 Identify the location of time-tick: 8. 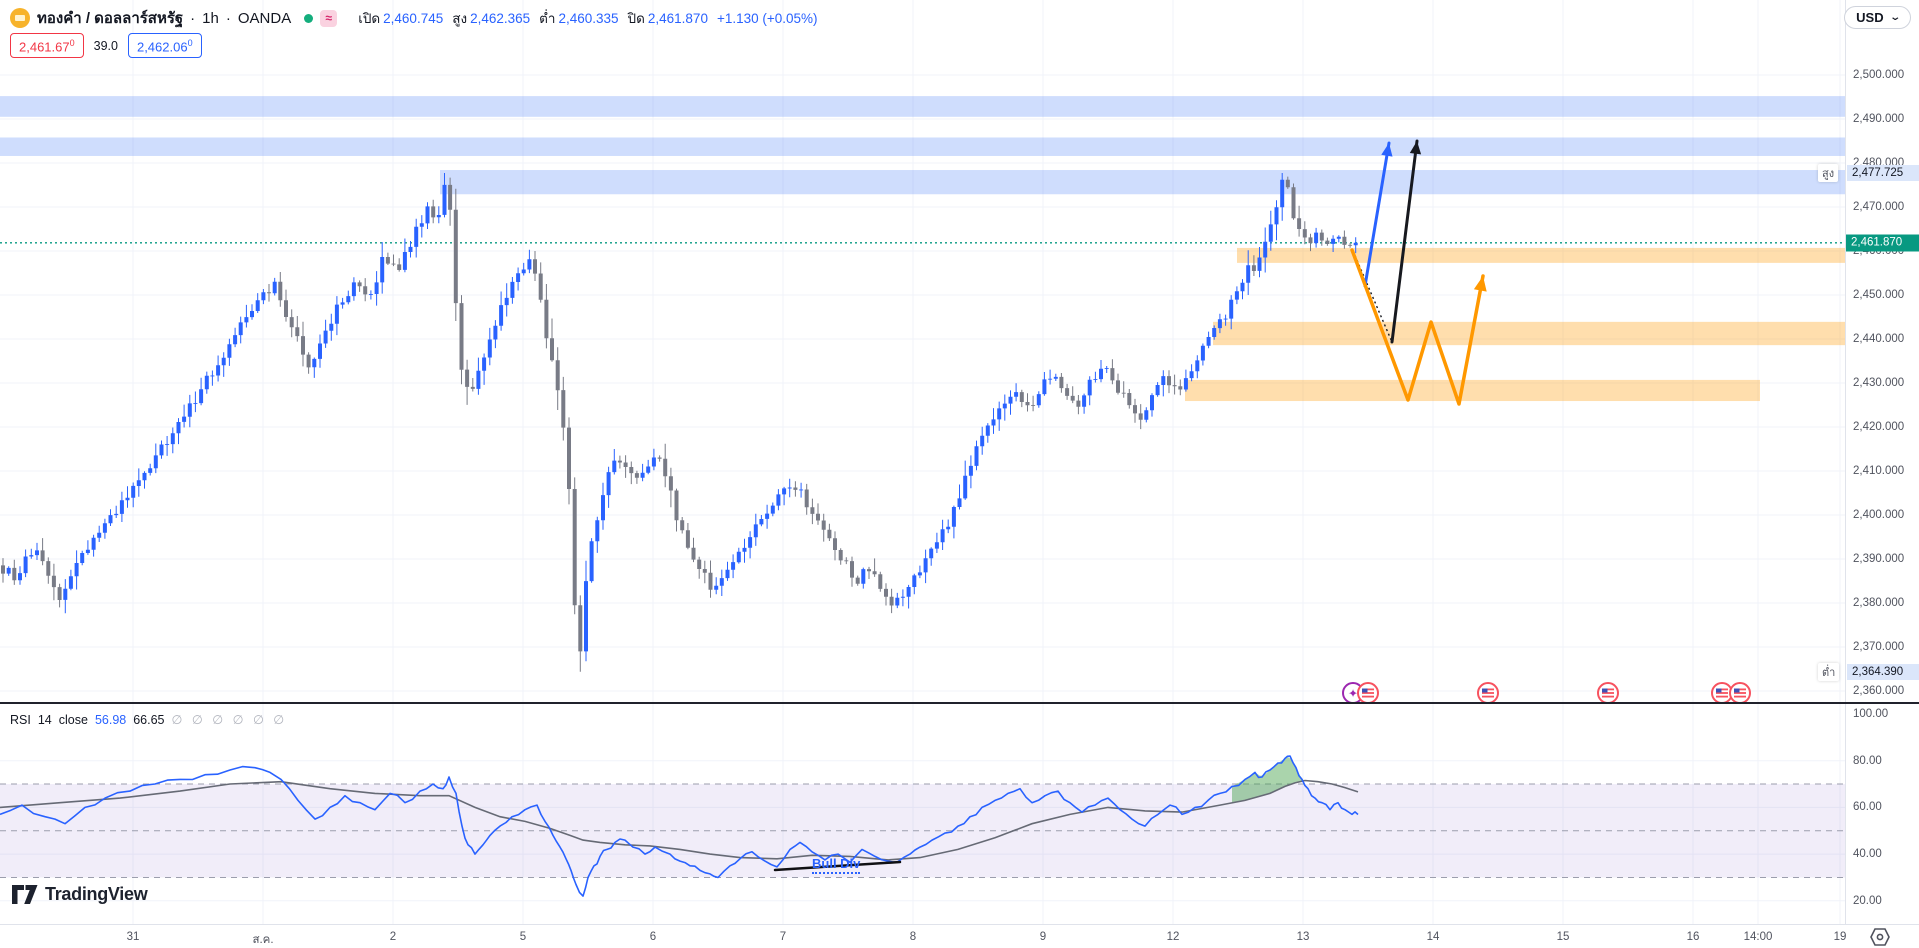
(913, 937).